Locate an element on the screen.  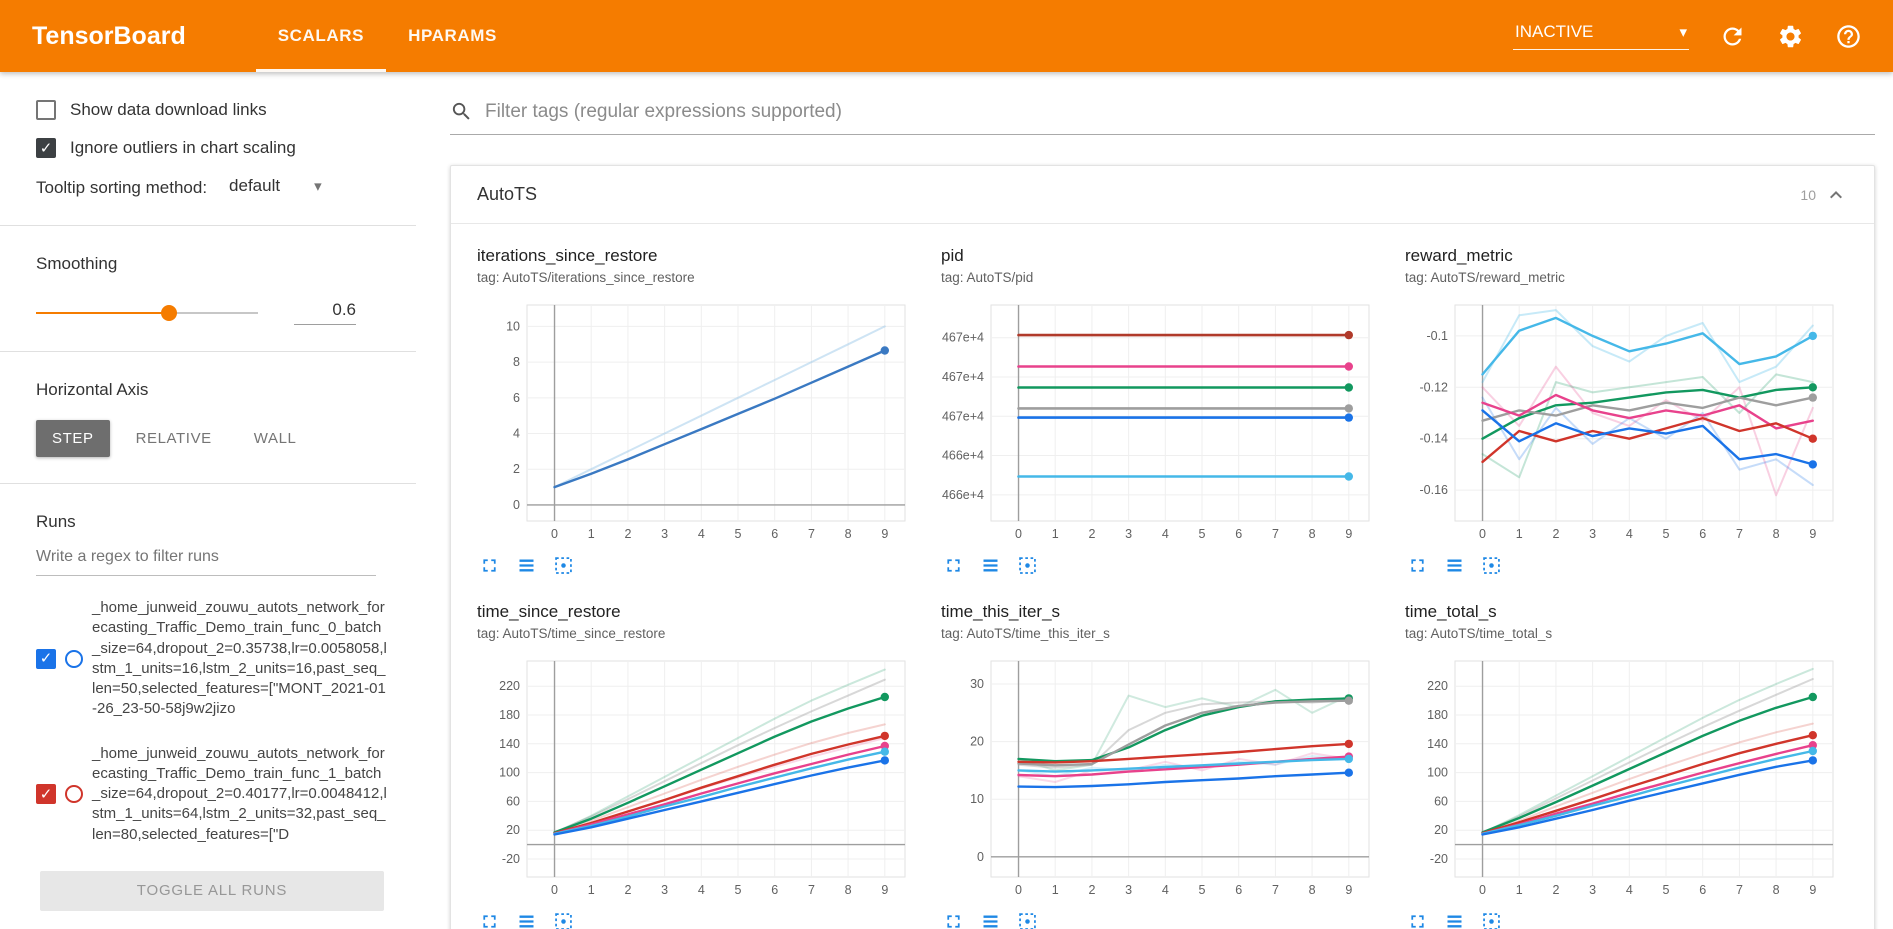
sidebar-divider is located at coordinates (208, 483).